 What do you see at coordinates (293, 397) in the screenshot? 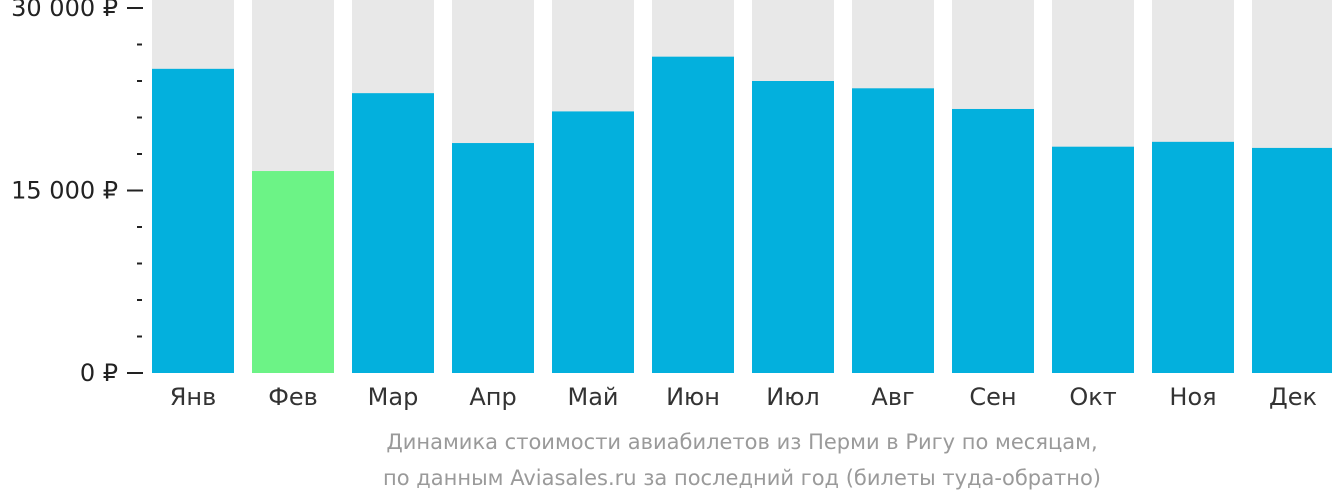
I see `x-tick-label: Фев` at bounding box center [293, 397].